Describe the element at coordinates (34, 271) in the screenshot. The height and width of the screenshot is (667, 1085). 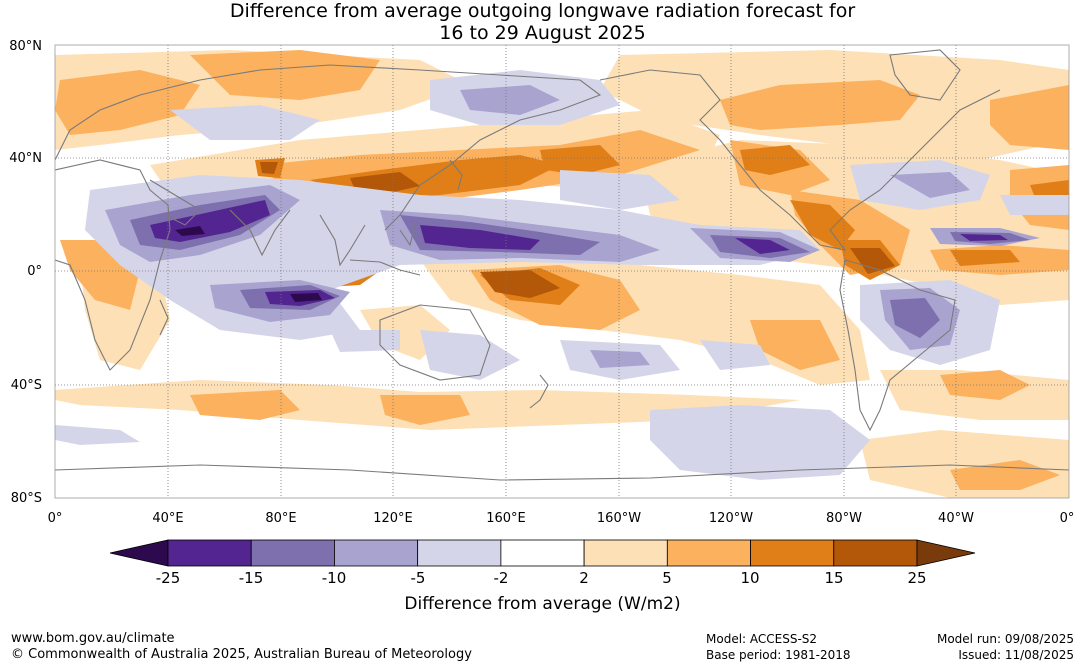
I see `lat-label-equator: 0°` at that location.